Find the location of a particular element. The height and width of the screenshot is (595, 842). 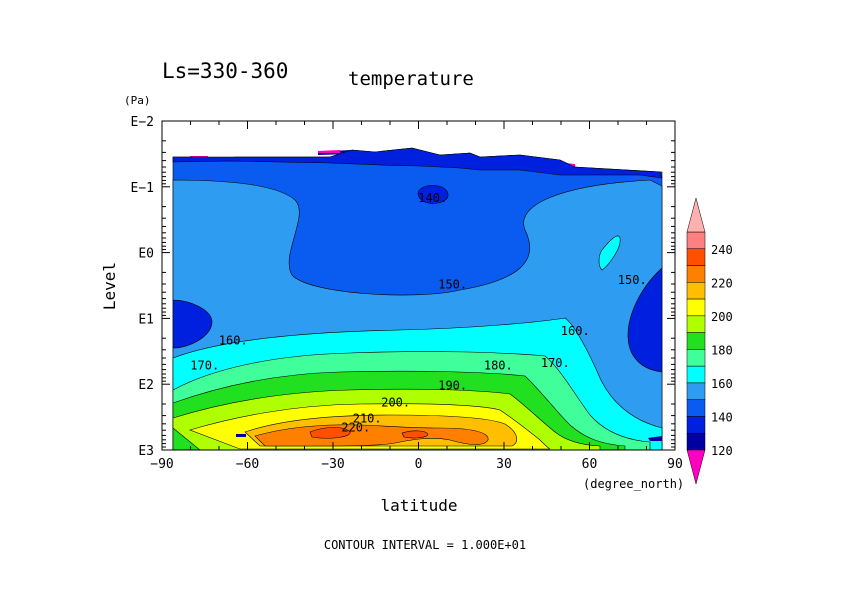

colorbar-tick-label: 120 is located at coordinates (722, 451).